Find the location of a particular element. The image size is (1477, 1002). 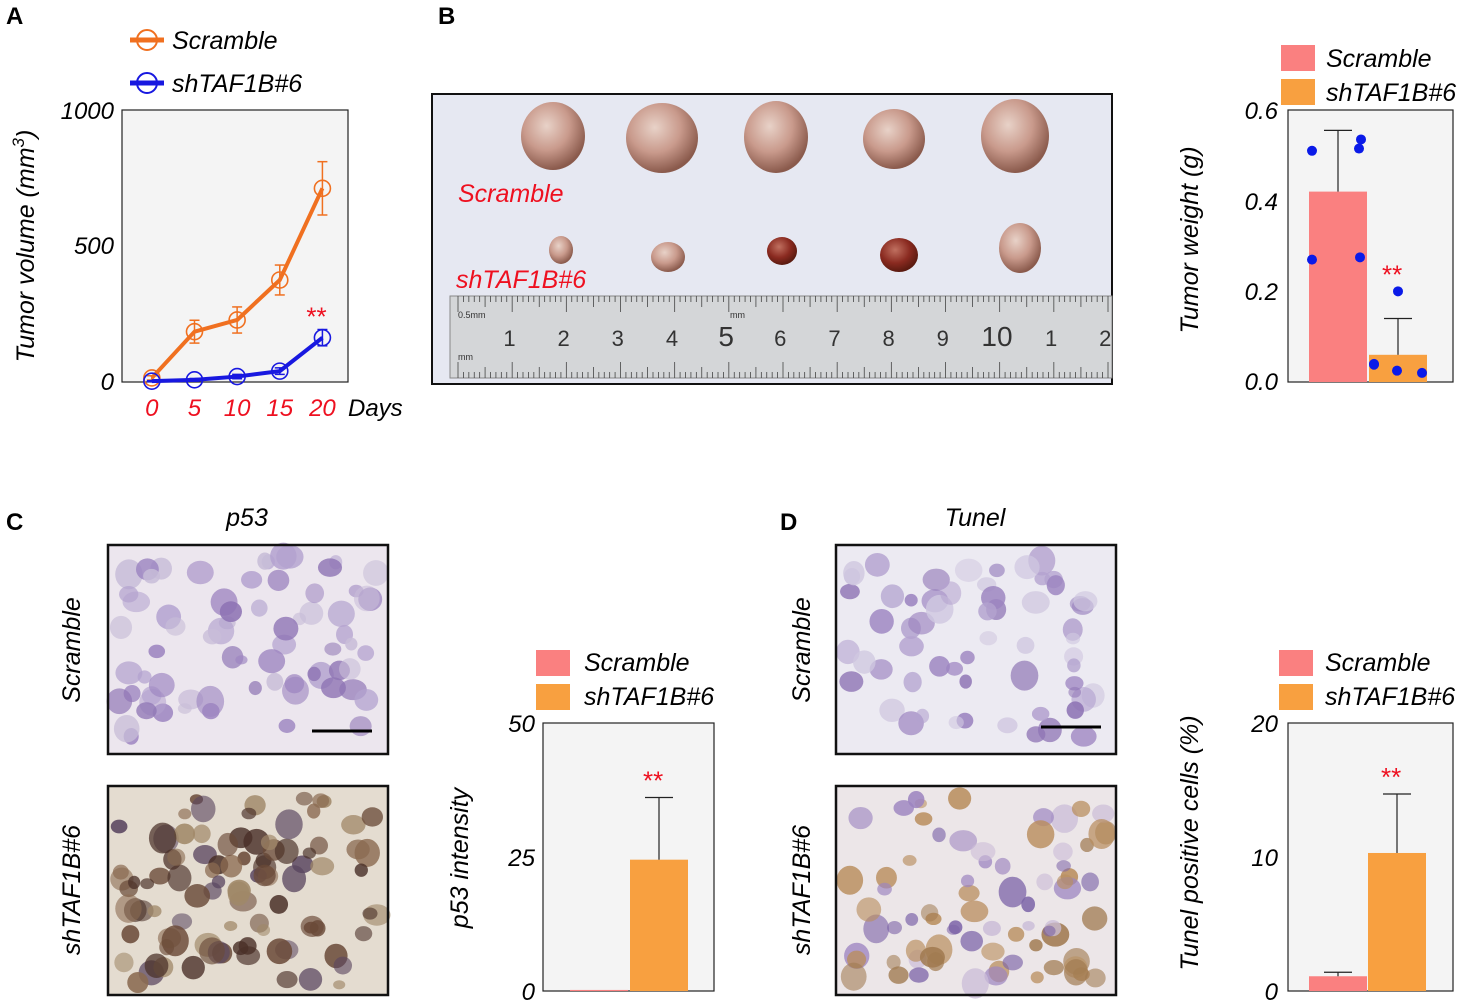

bar-group is located at coordinates (1367, 255).